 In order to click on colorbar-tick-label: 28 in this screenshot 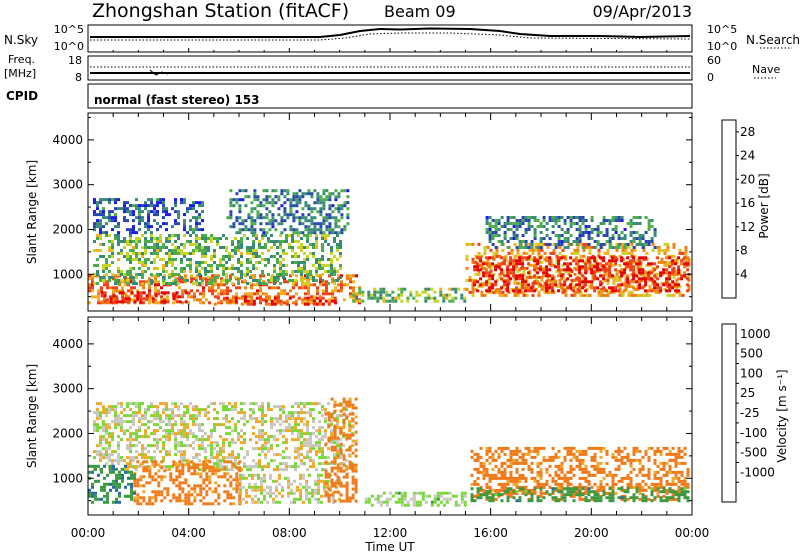, I will do `click(747, 132)`.